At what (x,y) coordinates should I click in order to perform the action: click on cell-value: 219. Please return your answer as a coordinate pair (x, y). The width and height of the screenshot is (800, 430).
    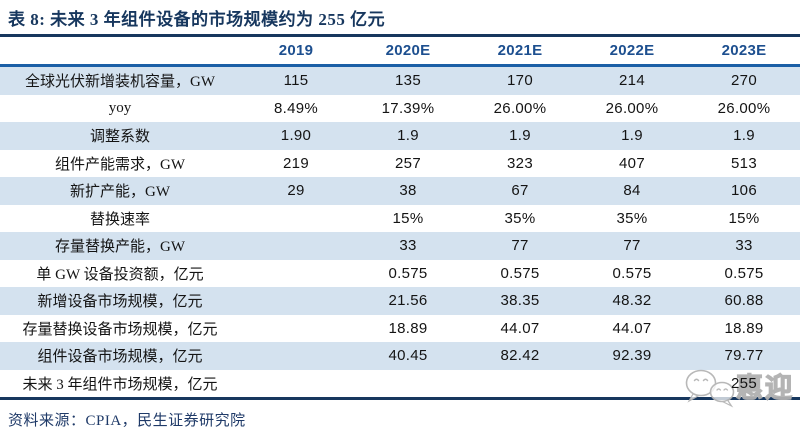
    Looking at the image, I should click on (296, 163).